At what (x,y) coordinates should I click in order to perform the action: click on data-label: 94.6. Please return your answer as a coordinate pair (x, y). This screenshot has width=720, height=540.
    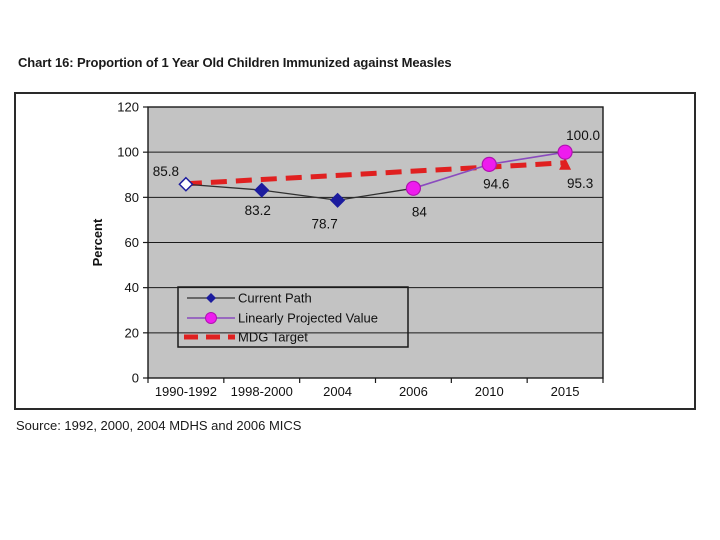
    Looking at the image, I should click on (496, 183).